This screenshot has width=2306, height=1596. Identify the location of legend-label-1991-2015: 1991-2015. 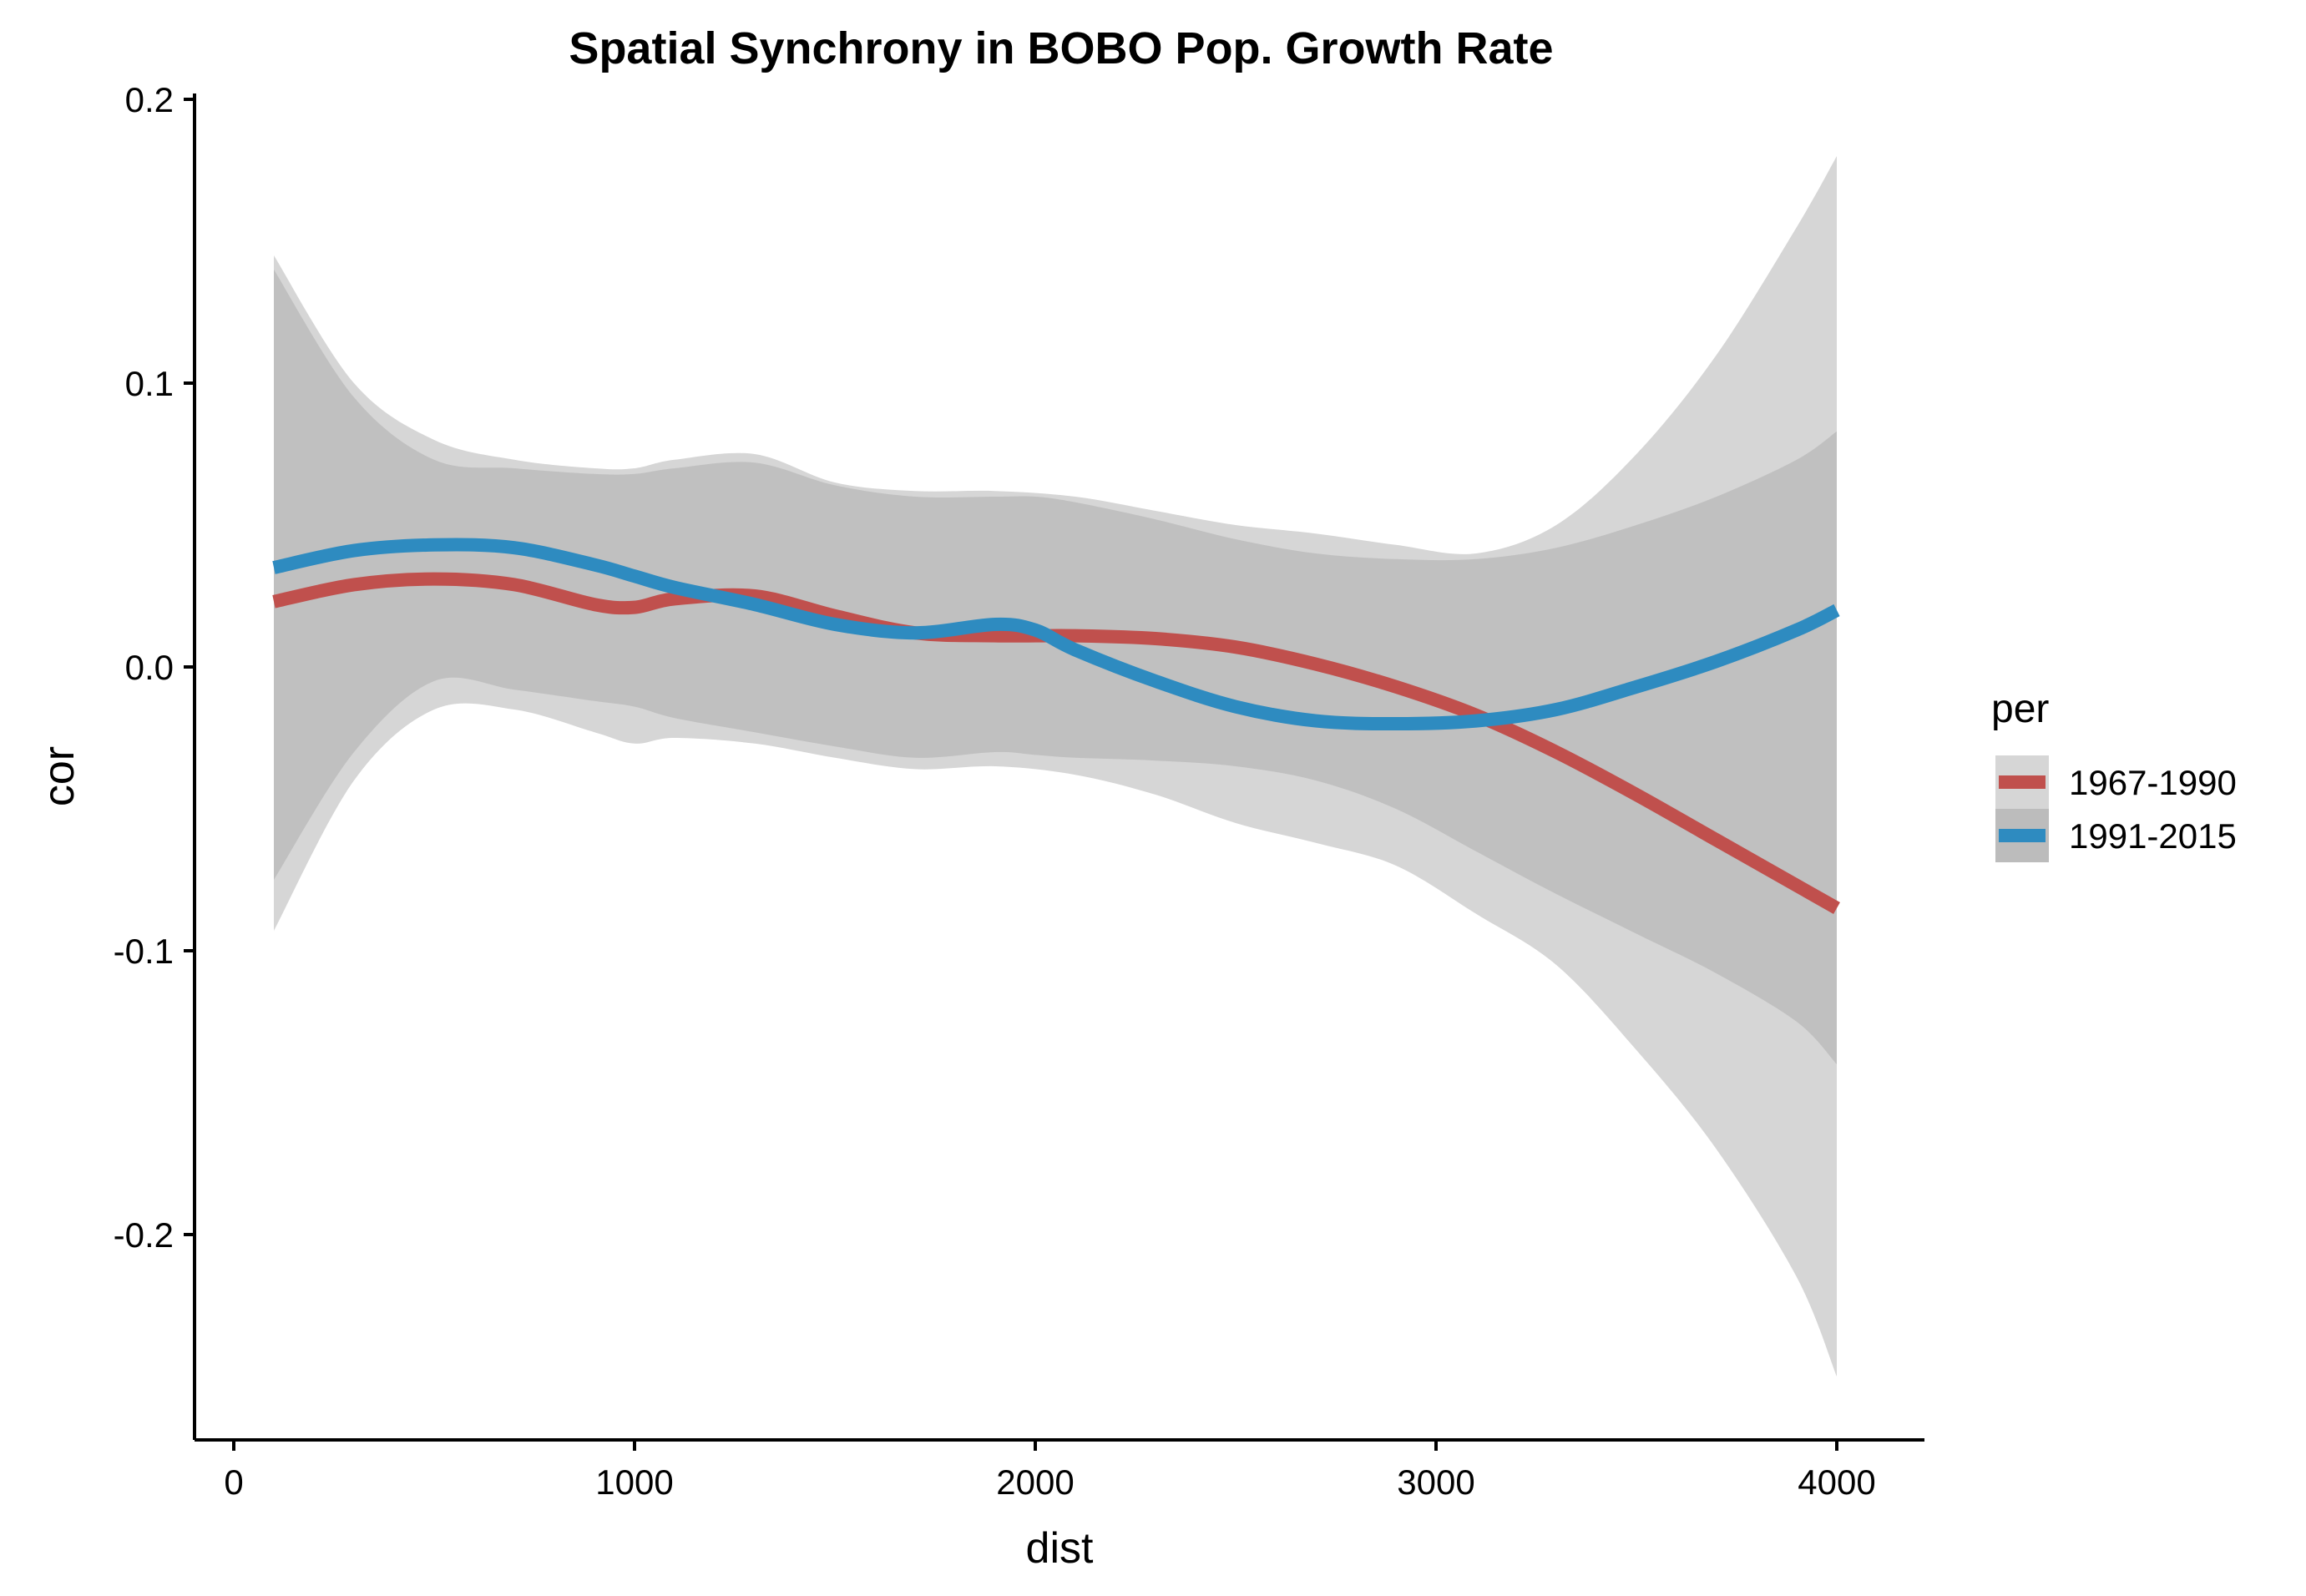
(2153, 836).